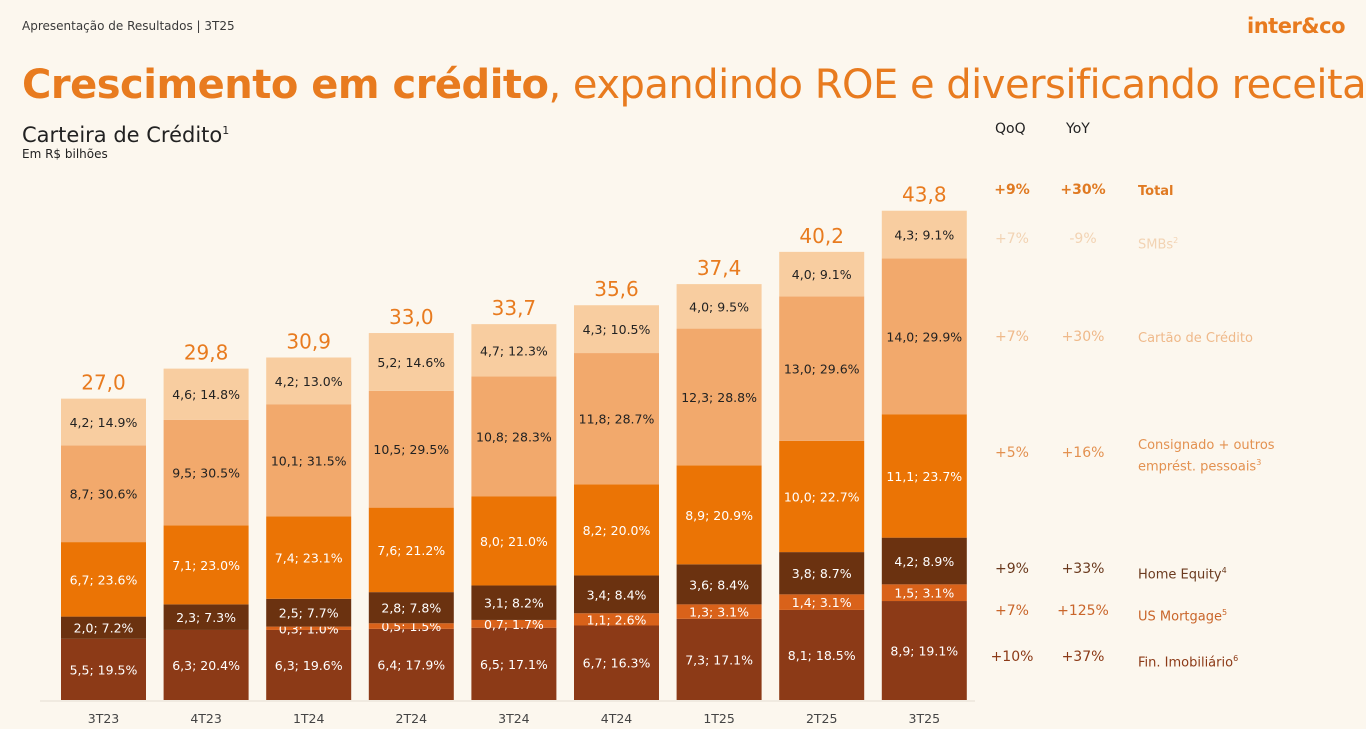  Describe the element at coordinates (206, 353) in the screenshot. I see `bar-total-label: 29,8` at that location.